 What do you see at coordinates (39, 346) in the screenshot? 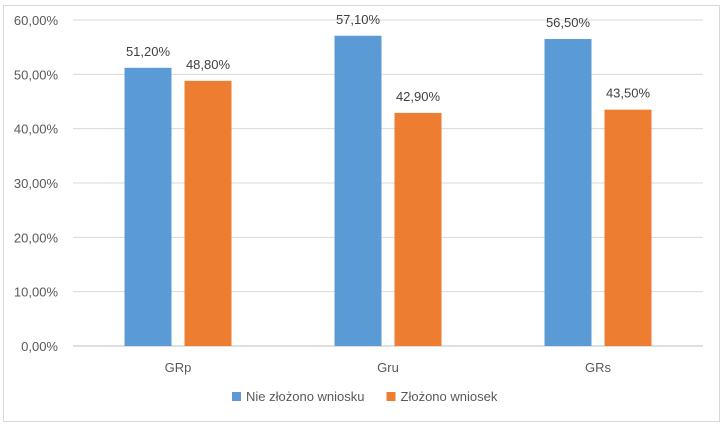
I see `y-tick-label: 0,00%` at bounding box center [39, 346].